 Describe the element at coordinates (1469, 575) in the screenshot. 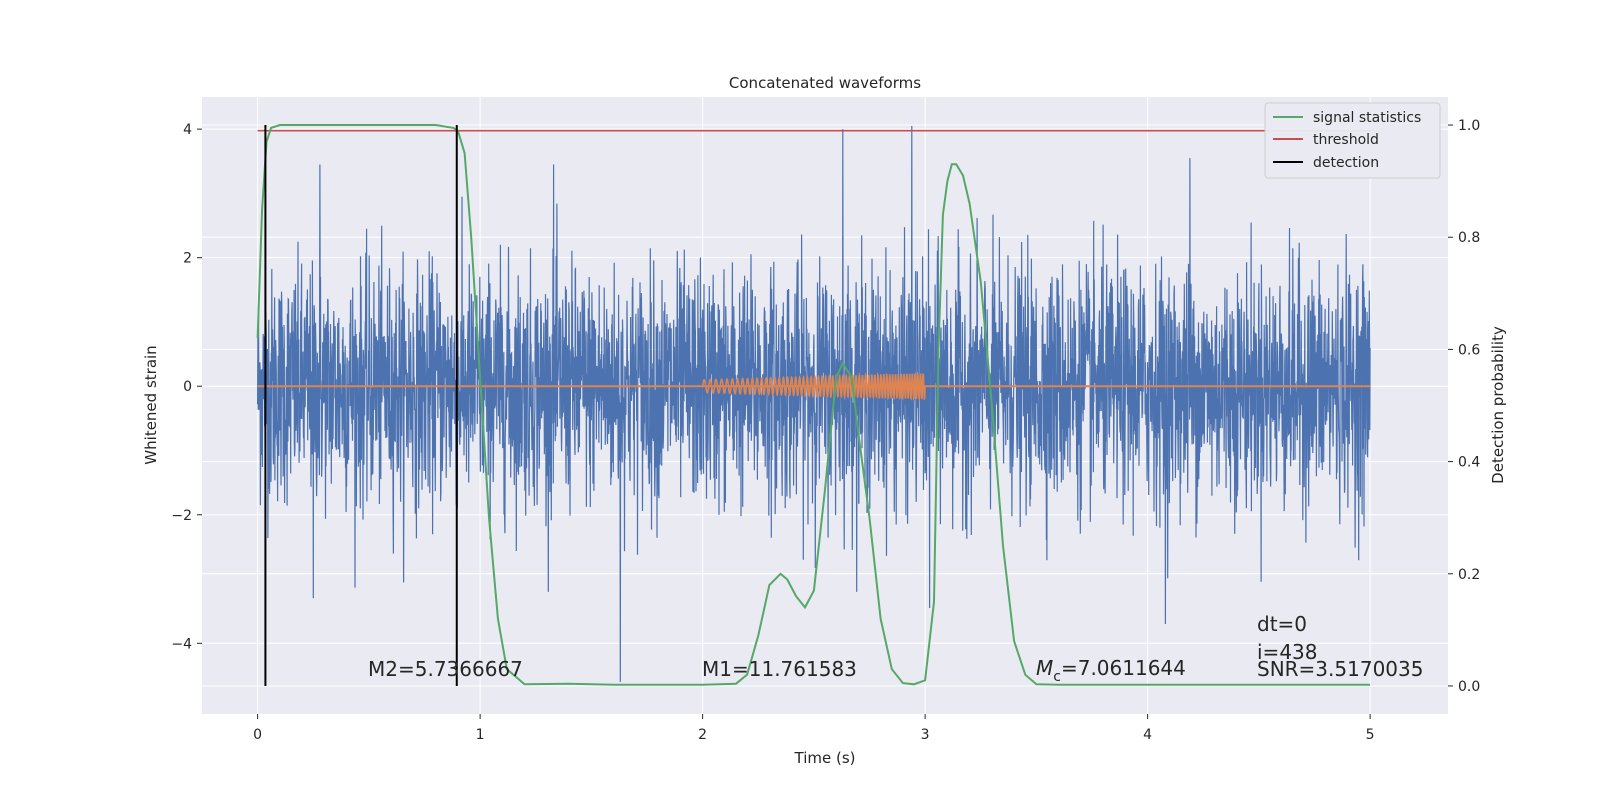

I see `y2-tick-label: 0.2` at that location.